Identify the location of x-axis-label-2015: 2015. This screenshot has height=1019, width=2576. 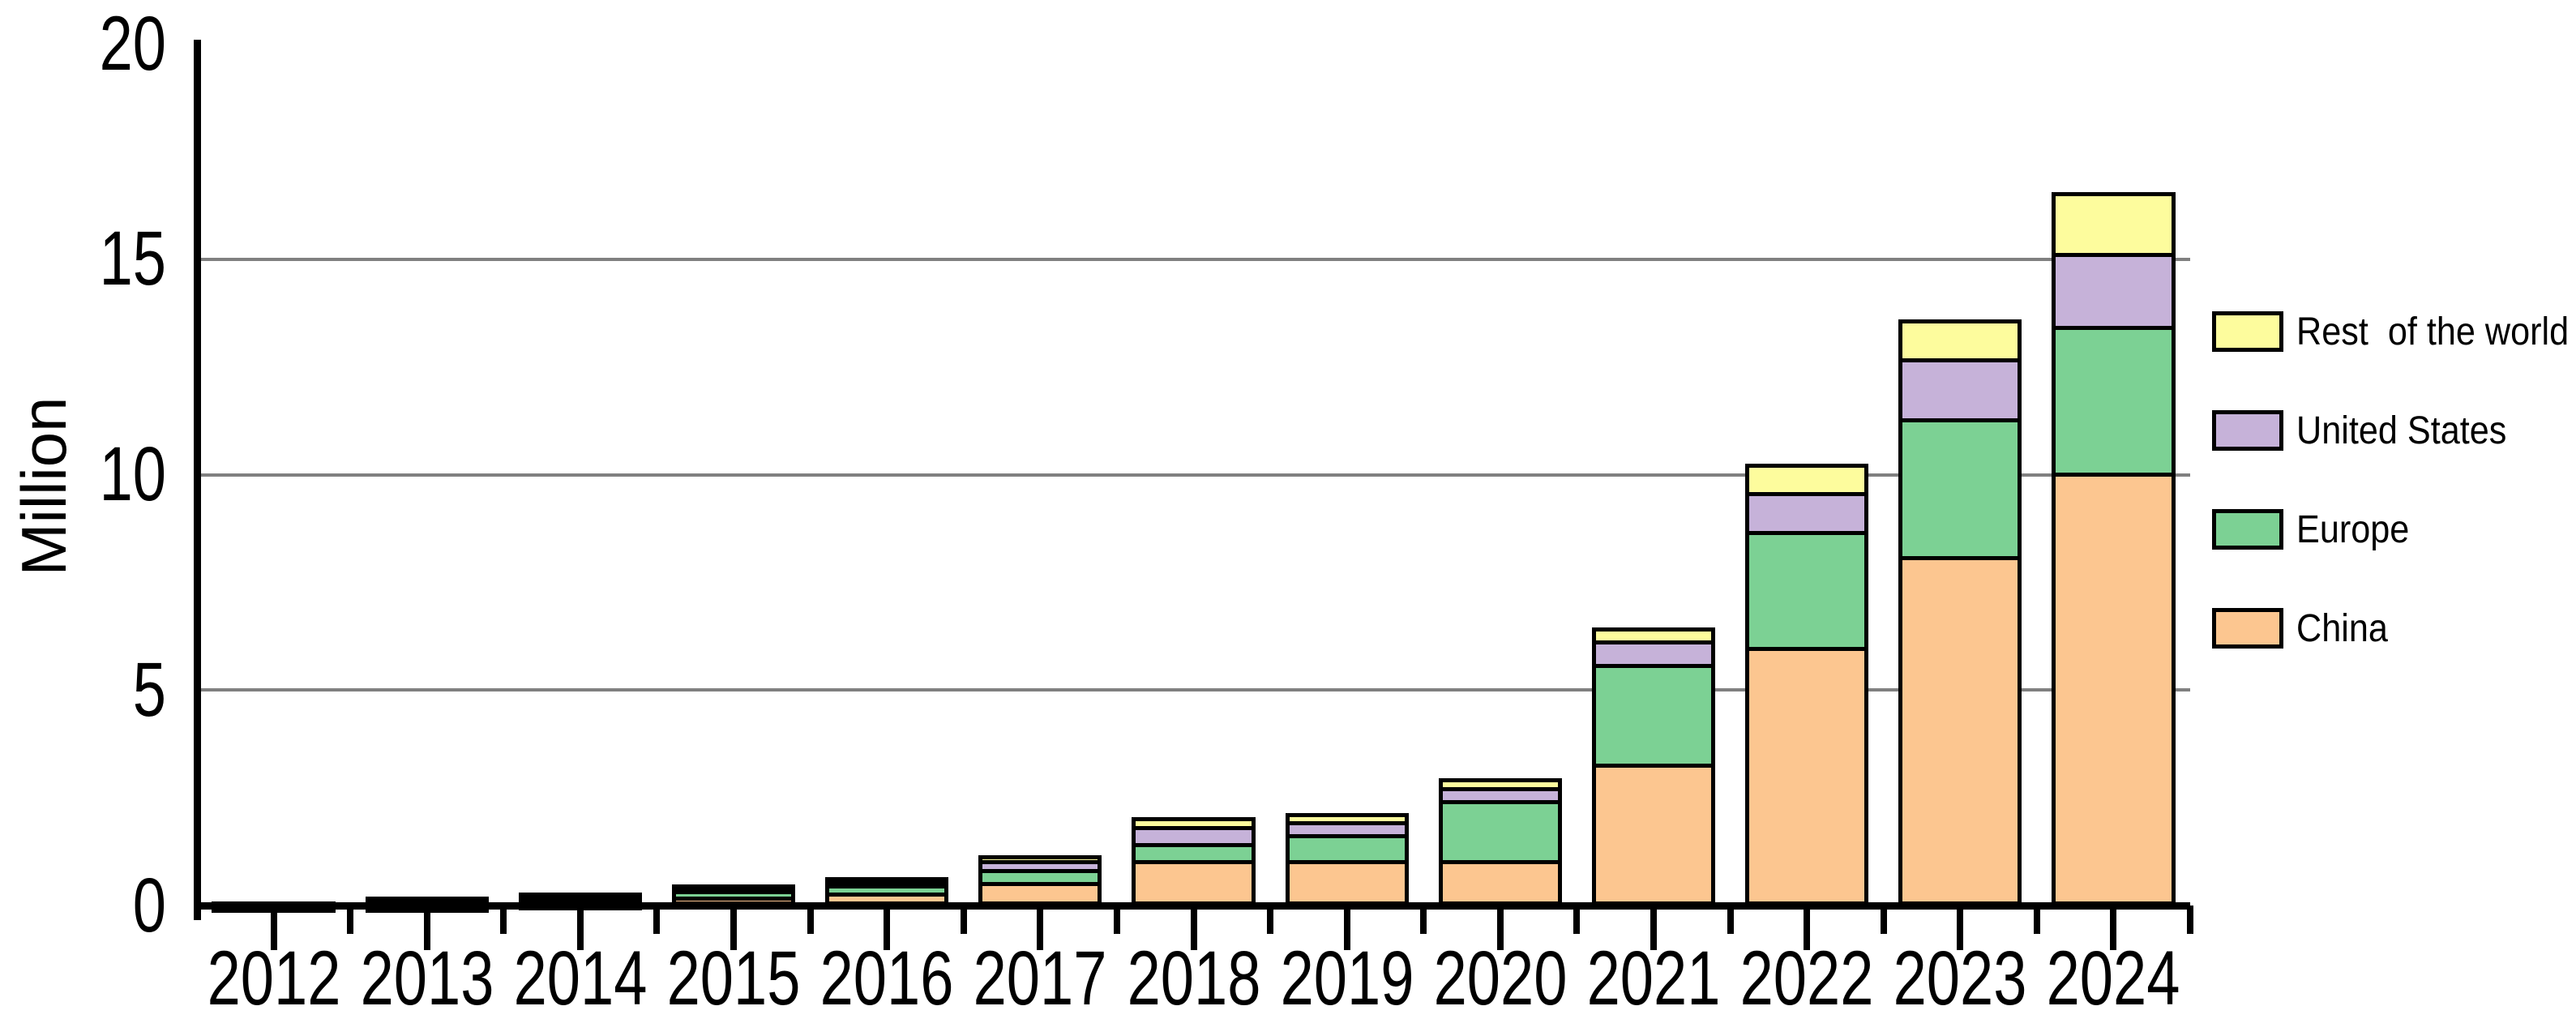
(733, 977).